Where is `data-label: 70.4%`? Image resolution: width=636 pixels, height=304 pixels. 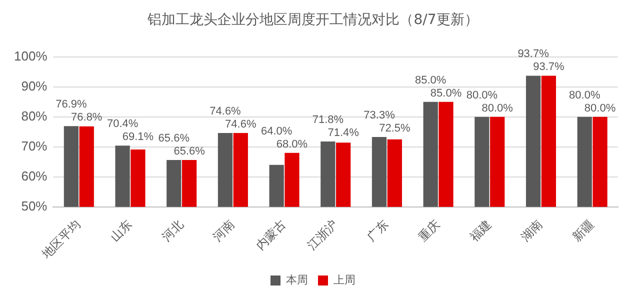 data-label: 70.4% is located at coordinates (122, 124).